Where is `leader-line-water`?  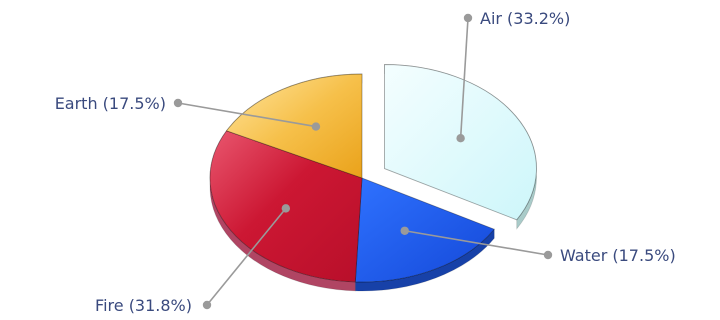
leader-line-water is located at coordinates (476, 242).